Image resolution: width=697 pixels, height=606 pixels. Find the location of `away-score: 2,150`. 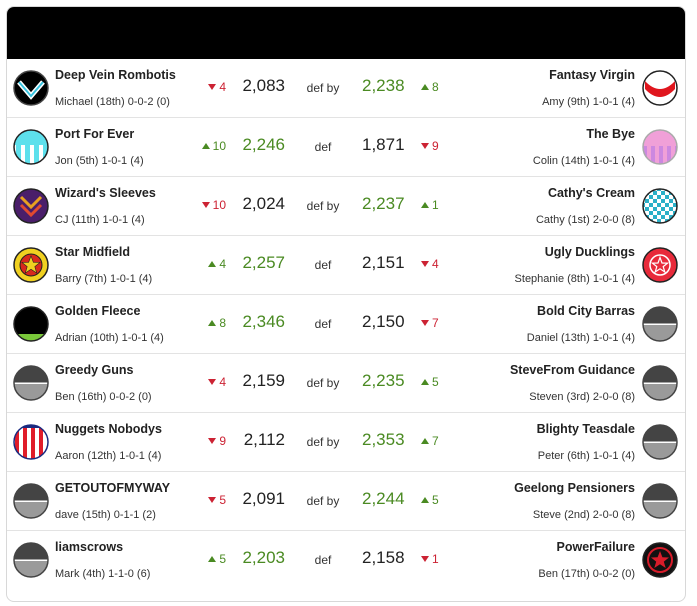

away-score: 2,150 is located at coordinates (383, 321).